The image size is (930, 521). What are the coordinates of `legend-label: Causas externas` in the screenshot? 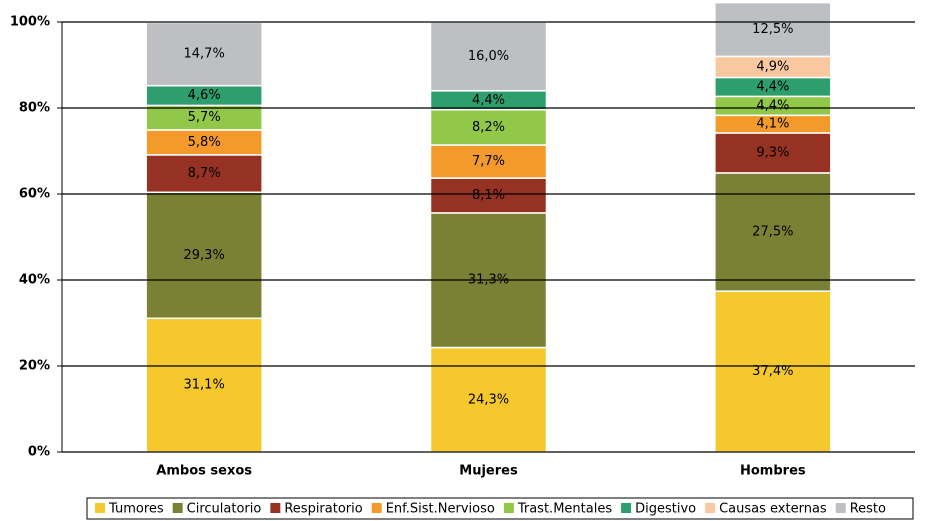 It's located at (773, 509).